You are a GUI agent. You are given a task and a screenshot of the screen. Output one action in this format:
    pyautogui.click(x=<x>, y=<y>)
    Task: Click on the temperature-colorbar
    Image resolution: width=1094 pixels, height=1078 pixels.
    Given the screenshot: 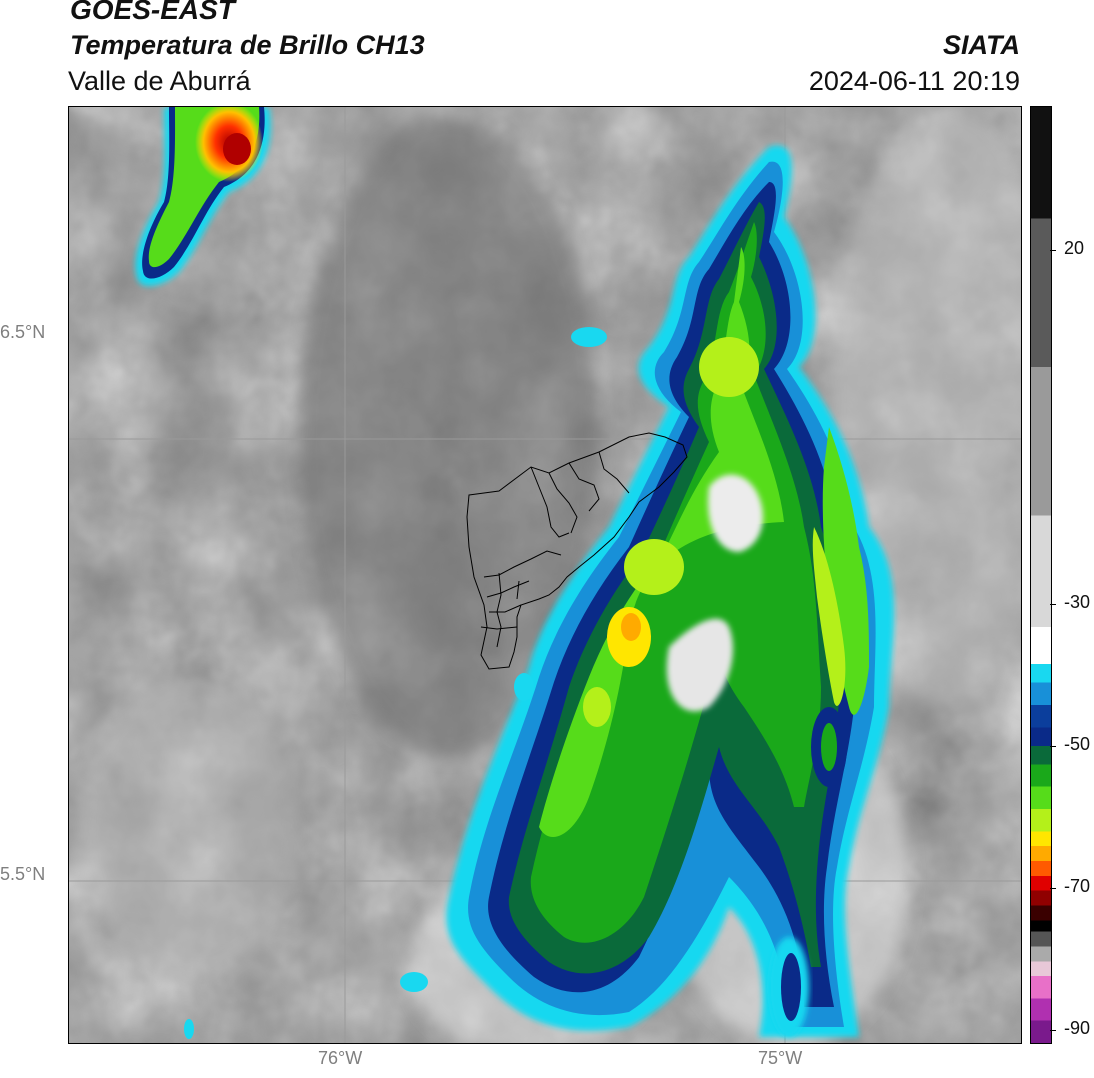 What is the action you would take?
    pyautogui.click(x=1041, y=575)
    